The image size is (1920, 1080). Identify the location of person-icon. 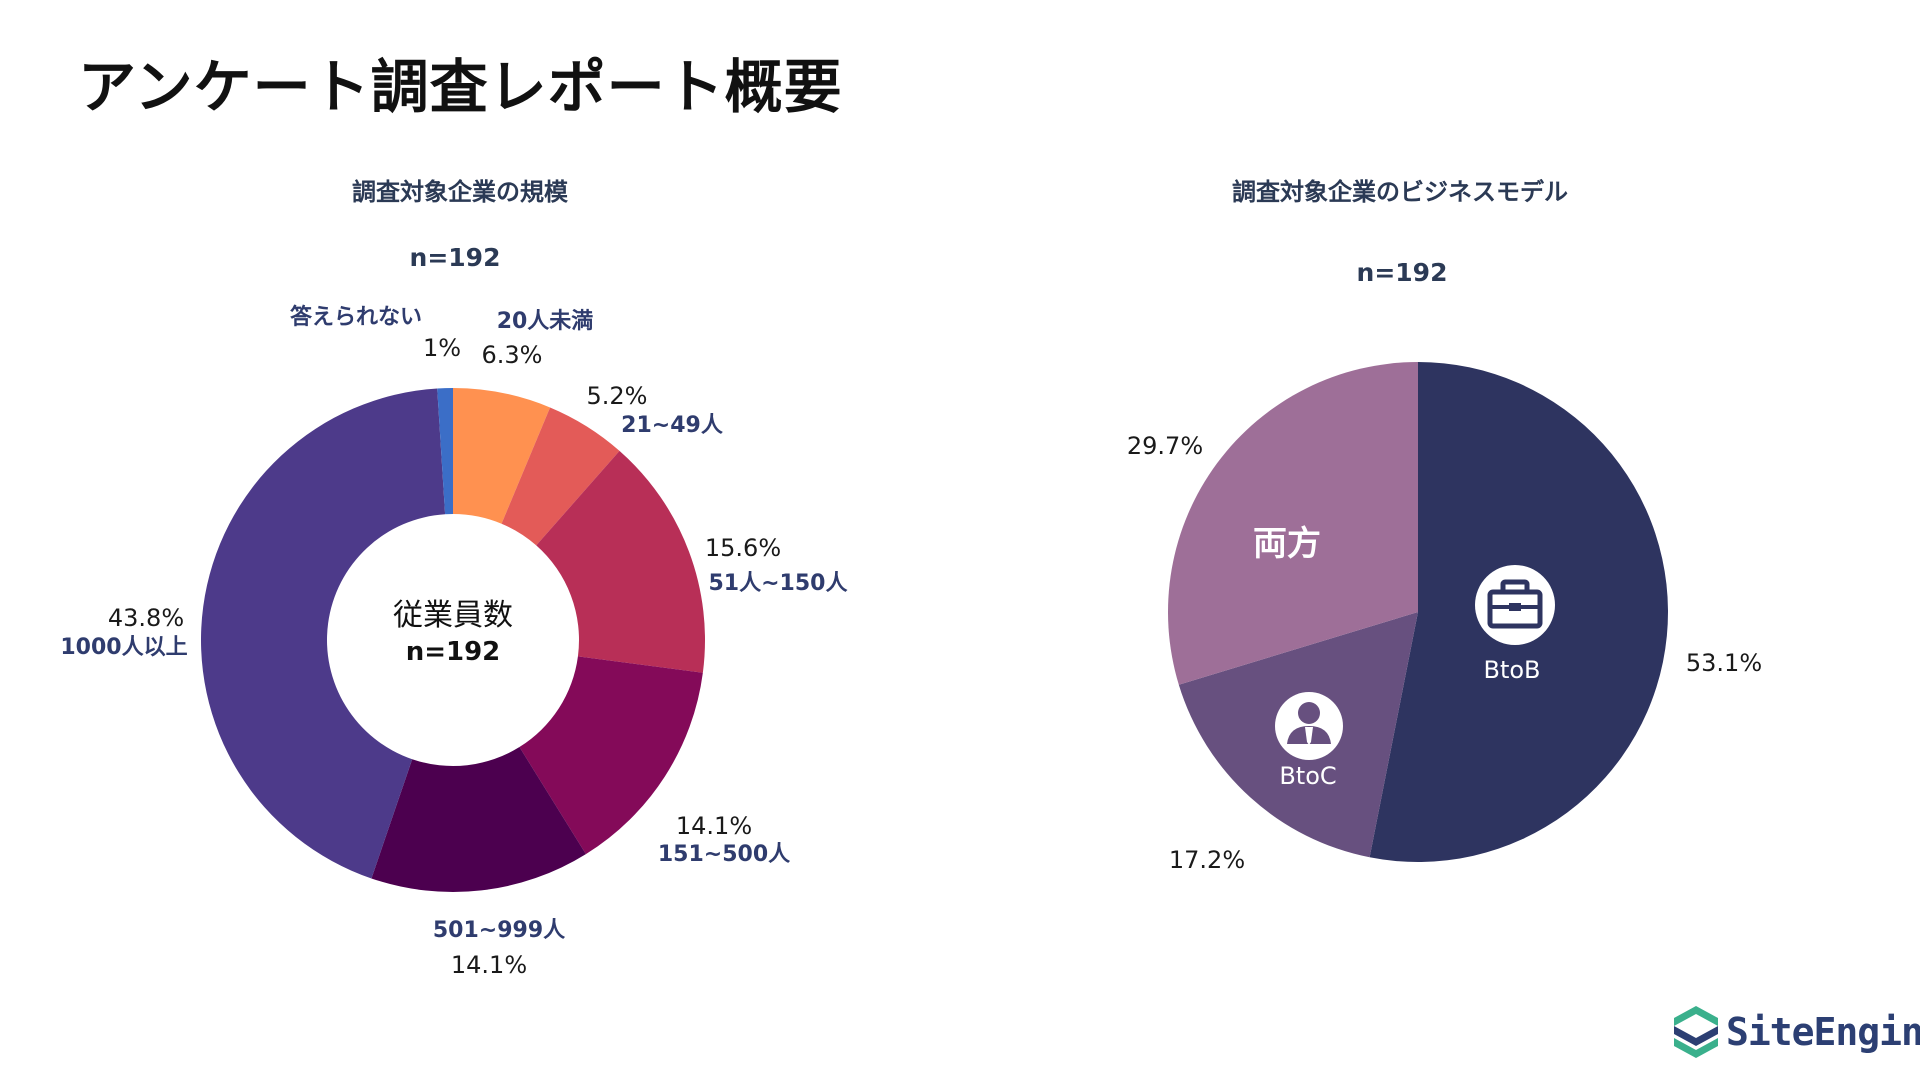
(1309, 726).